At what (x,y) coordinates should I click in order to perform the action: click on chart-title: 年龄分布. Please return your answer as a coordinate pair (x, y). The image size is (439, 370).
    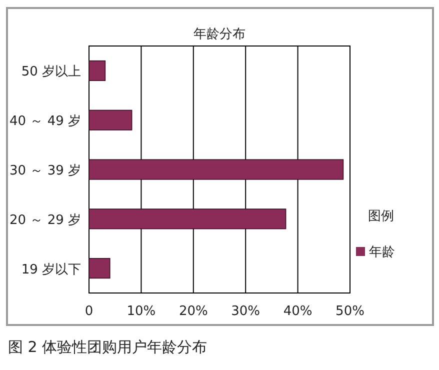
    Looking at the image, I should click on (220, 34).